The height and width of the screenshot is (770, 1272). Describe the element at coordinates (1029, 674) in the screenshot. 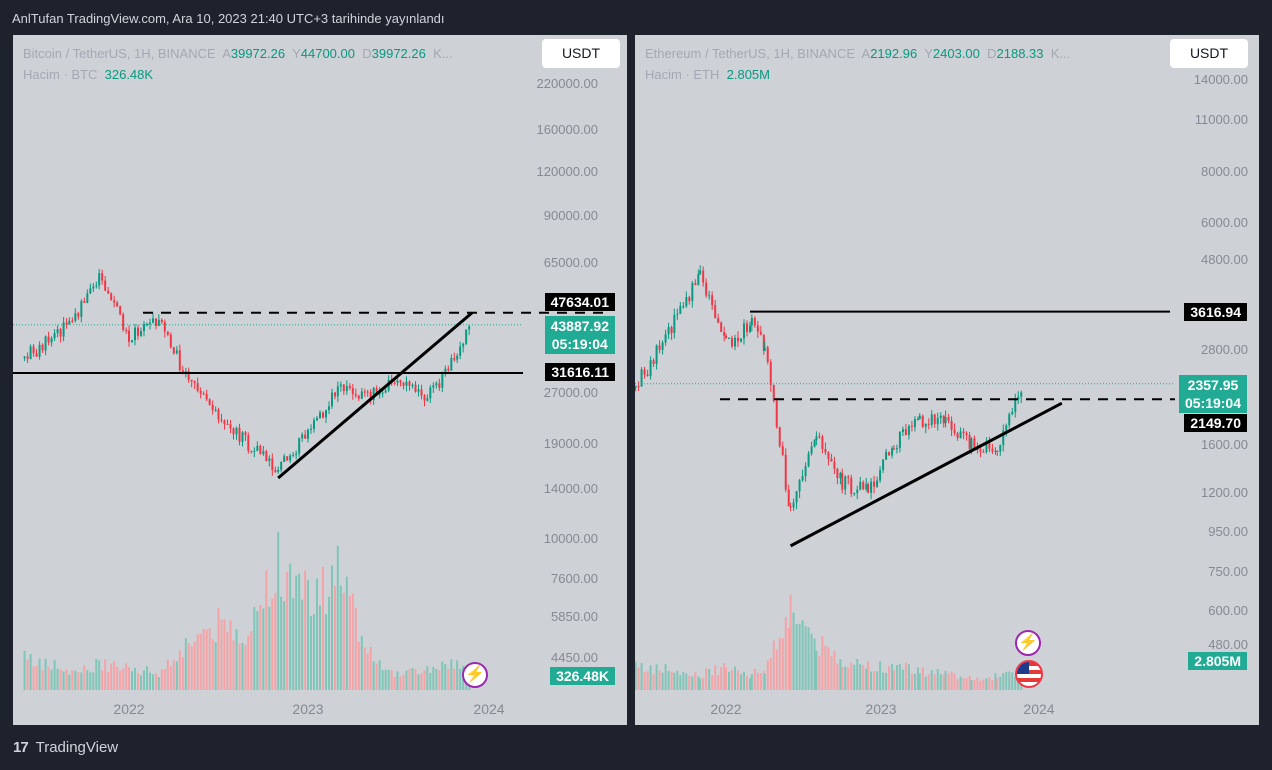

I see `us-flag-icon` at that location.